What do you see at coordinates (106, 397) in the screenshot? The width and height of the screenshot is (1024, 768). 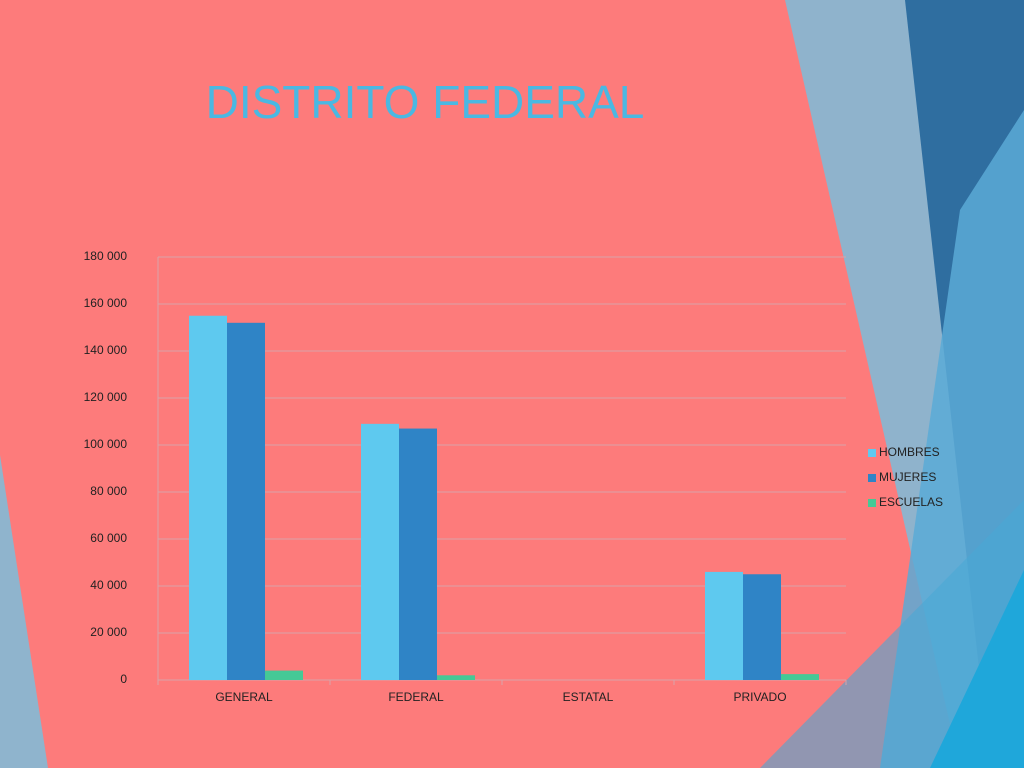 I see `y-tick-label: 120 000` at bounding box center [106, 397].